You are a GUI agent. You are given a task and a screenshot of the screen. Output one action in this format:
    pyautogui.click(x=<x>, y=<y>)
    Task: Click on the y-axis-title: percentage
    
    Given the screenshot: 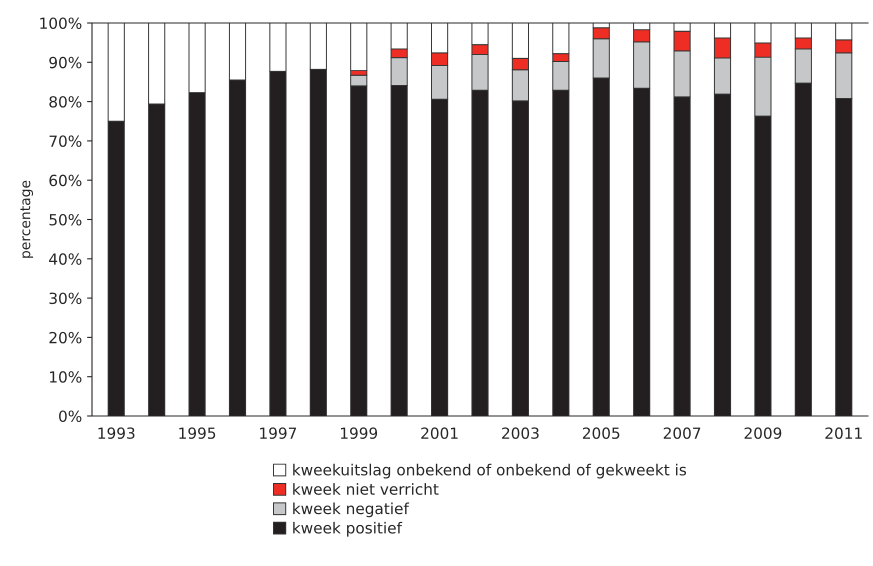 What is the action you would take?
    pyautogui.click(x=27, y=219)
    